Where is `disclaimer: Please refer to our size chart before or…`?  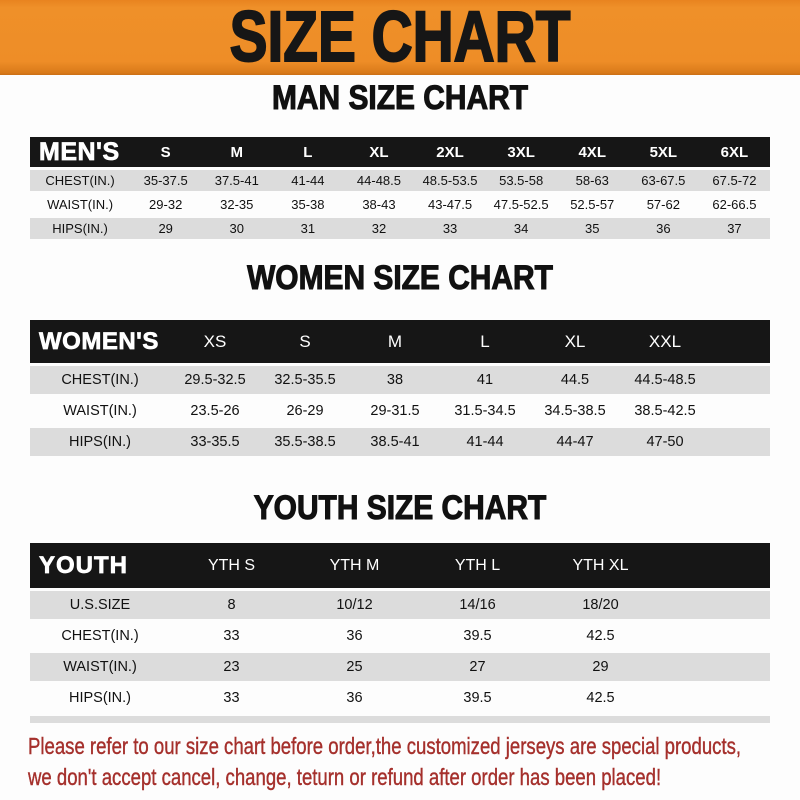
disclaimer: Please refer to our size chart before or… is located at coordinates (414, 762).